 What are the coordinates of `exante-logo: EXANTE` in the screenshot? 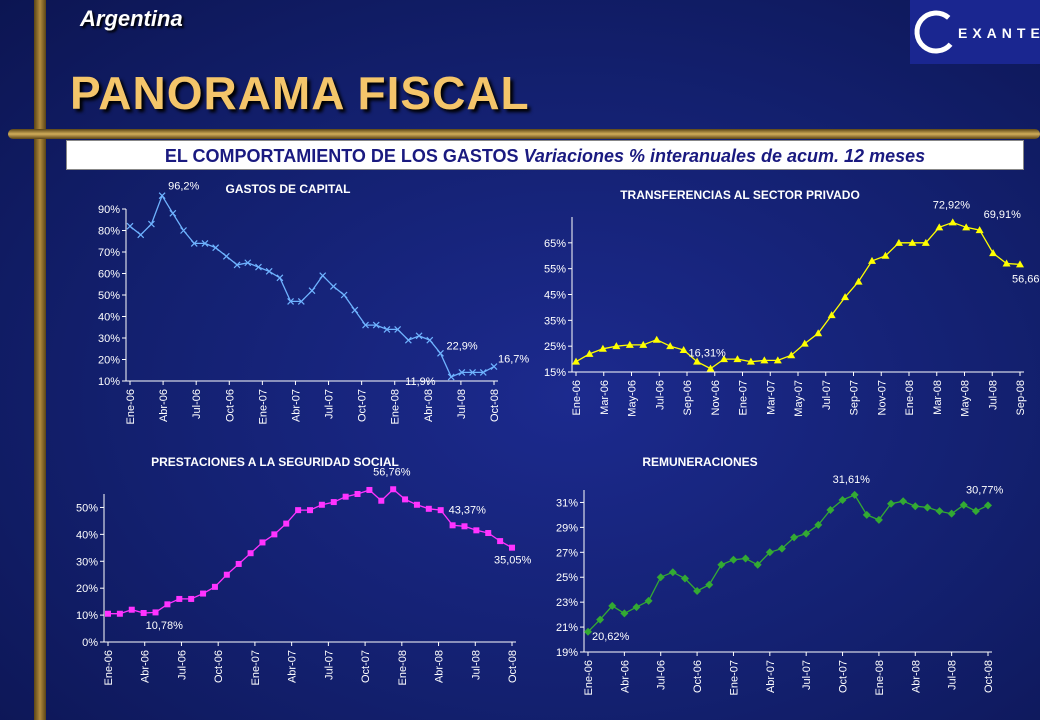 It's located at (975, 32).